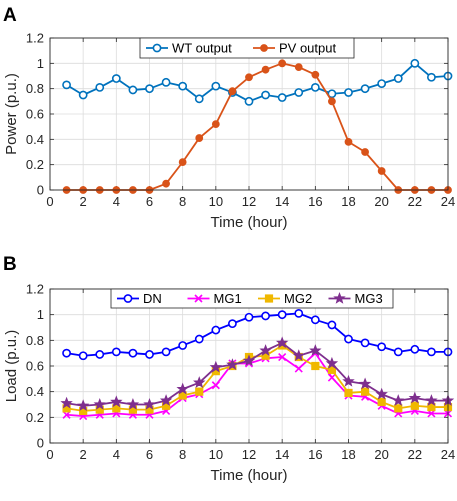  Describe the element at coordinates (228, 298) in the screenshot. I see `legend-entry: MG1` at that location.